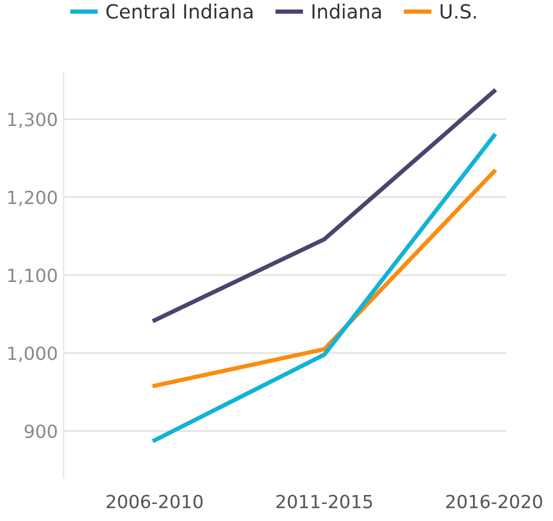 Image resolution: width=553 pixels, height=521 pixels. Describe the element at coordinates (32, 354) in the screenshot. I see `y-tick-label: 1,000` at that location.